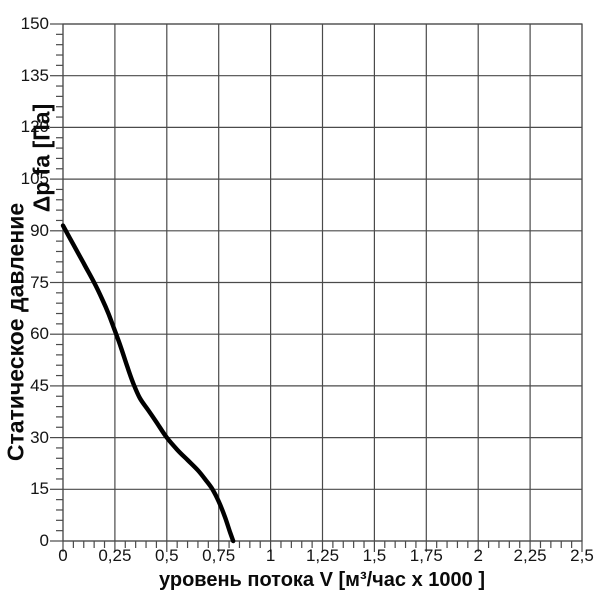 The image size is (600, 604). I want to click on x-tick-label: 1,5, so click(374, 555).